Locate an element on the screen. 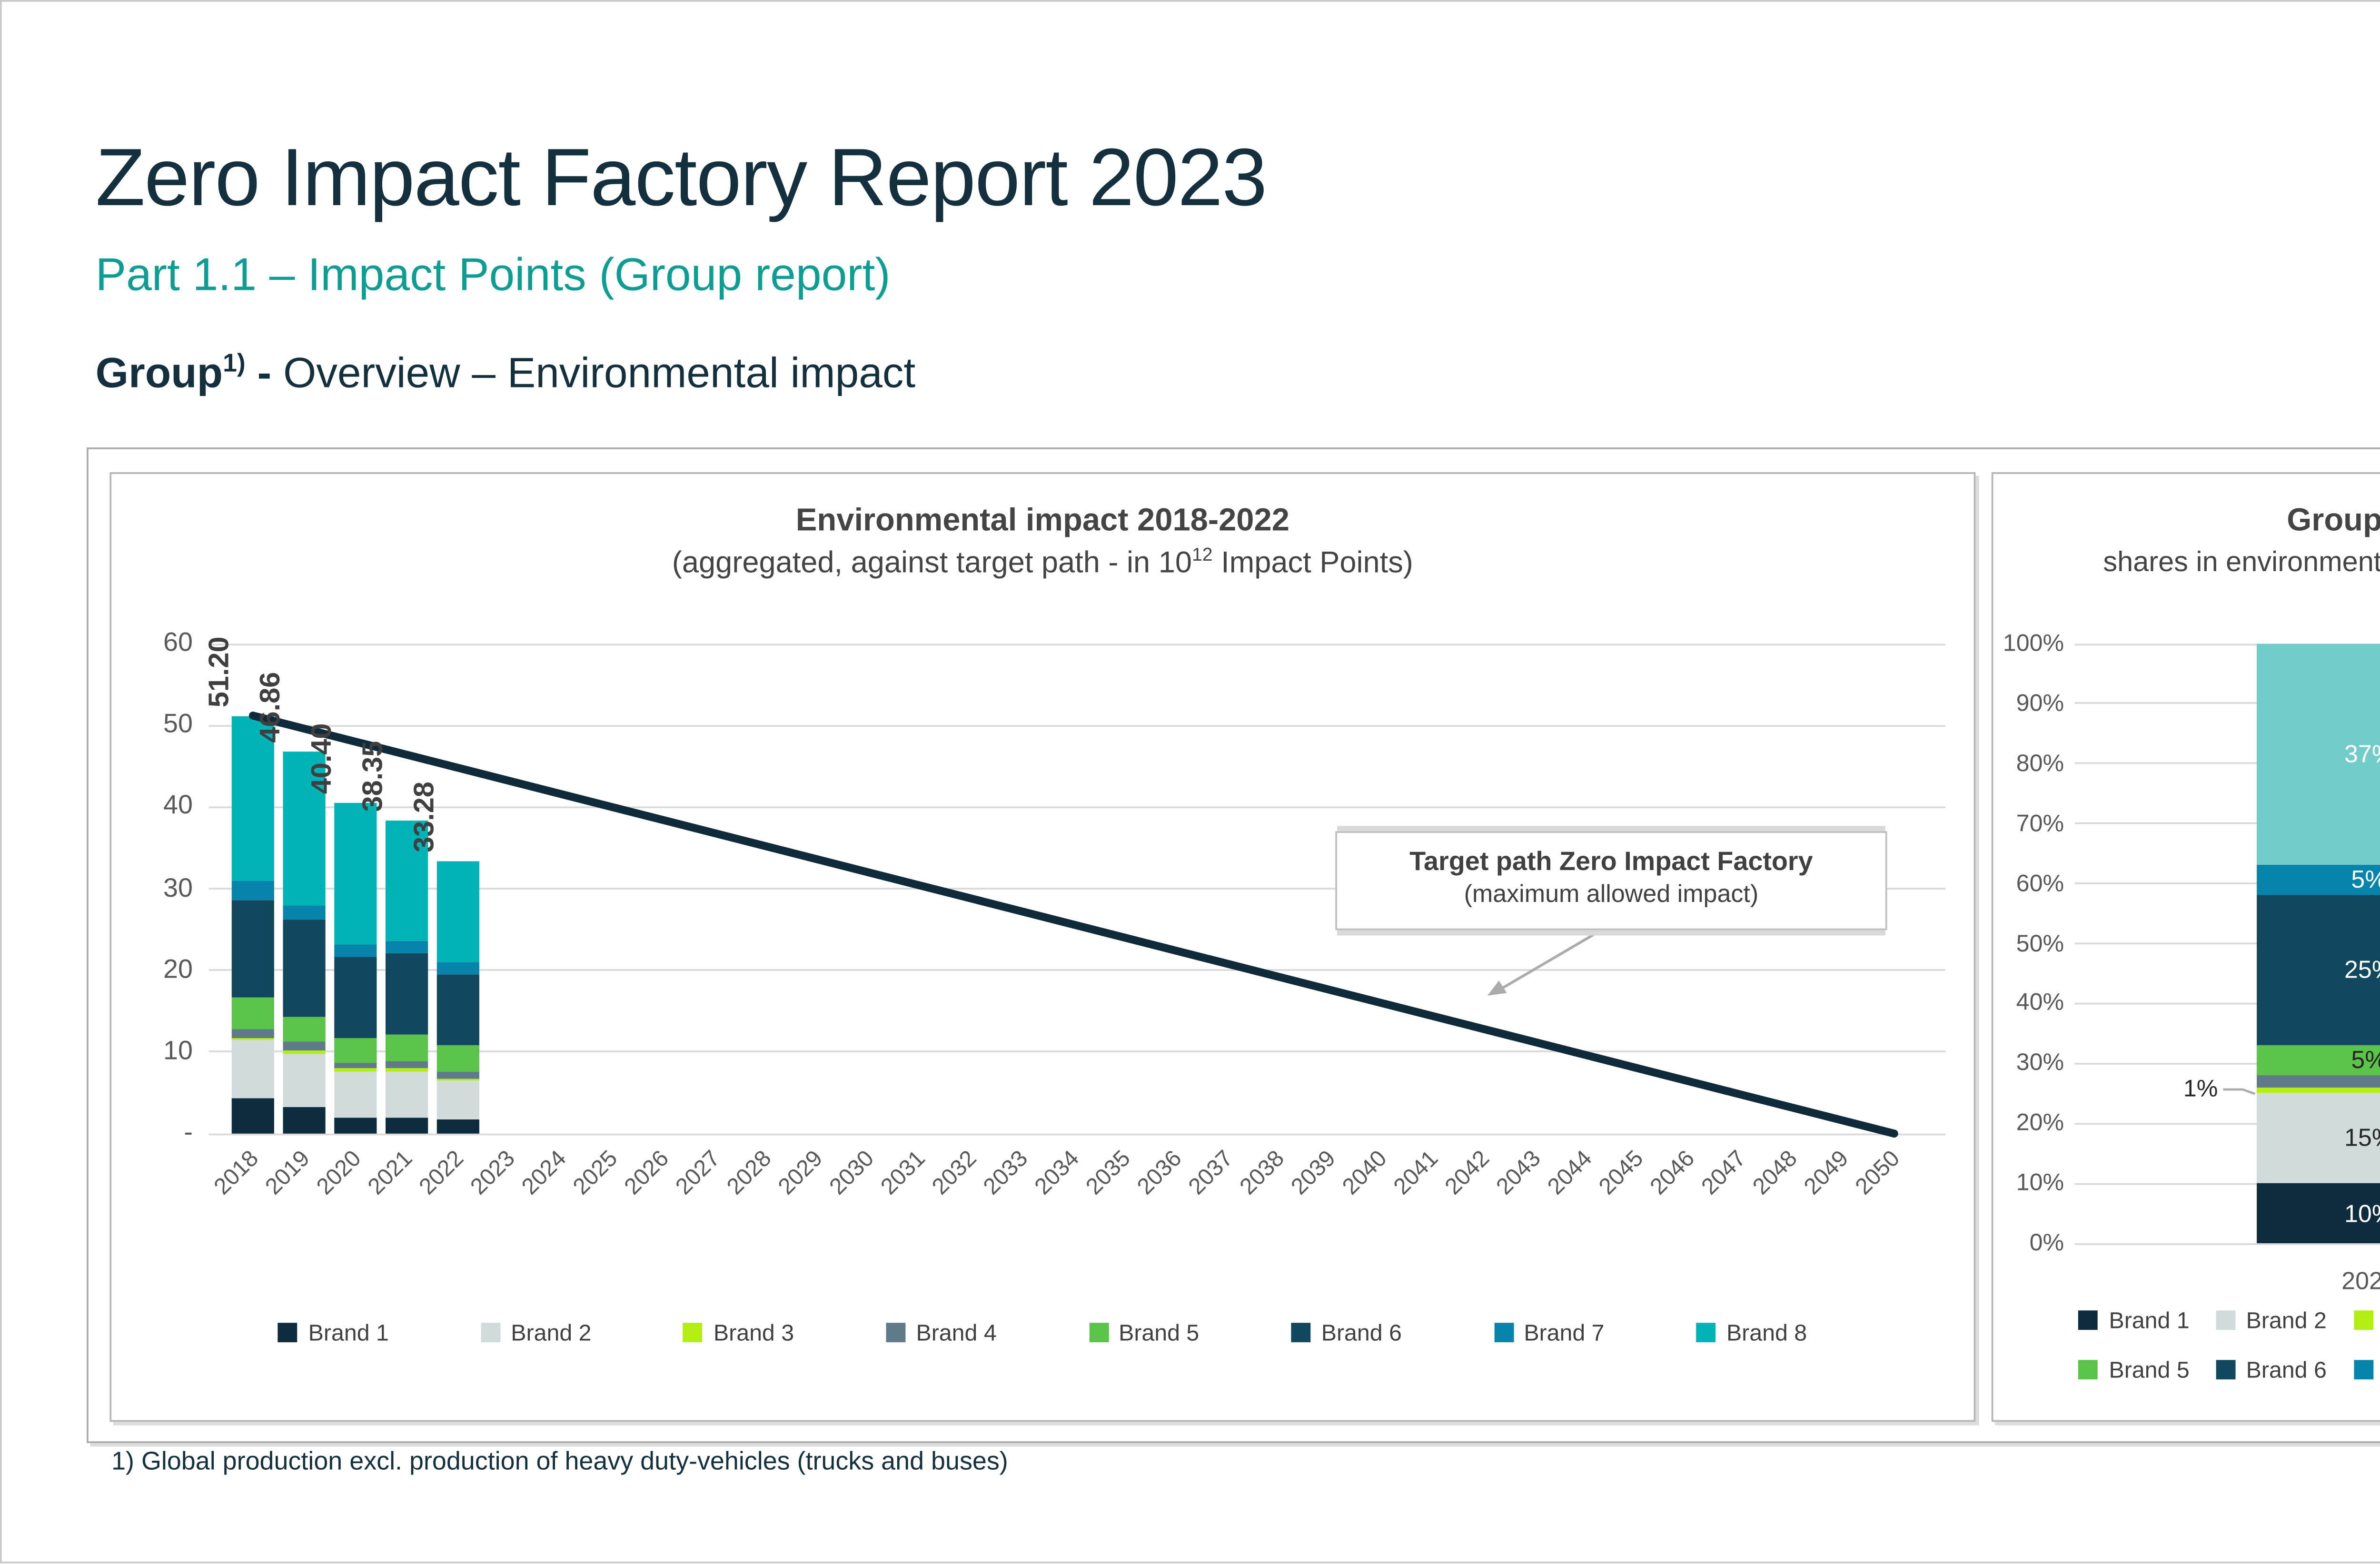  y-tick-label: 80% is located at coordinates (2040, 762).